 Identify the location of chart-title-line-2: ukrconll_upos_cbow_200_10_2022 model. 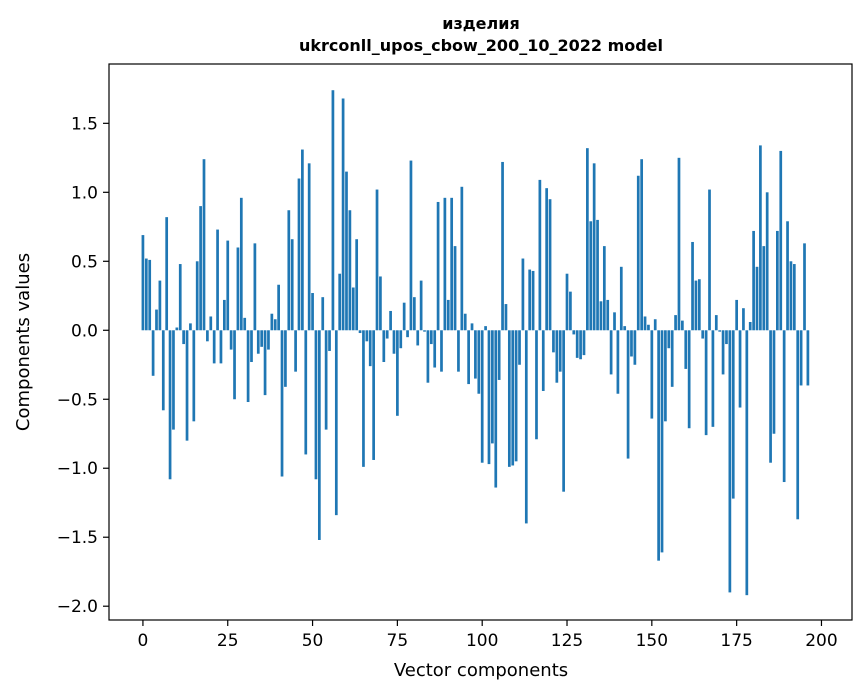
(481, 45).